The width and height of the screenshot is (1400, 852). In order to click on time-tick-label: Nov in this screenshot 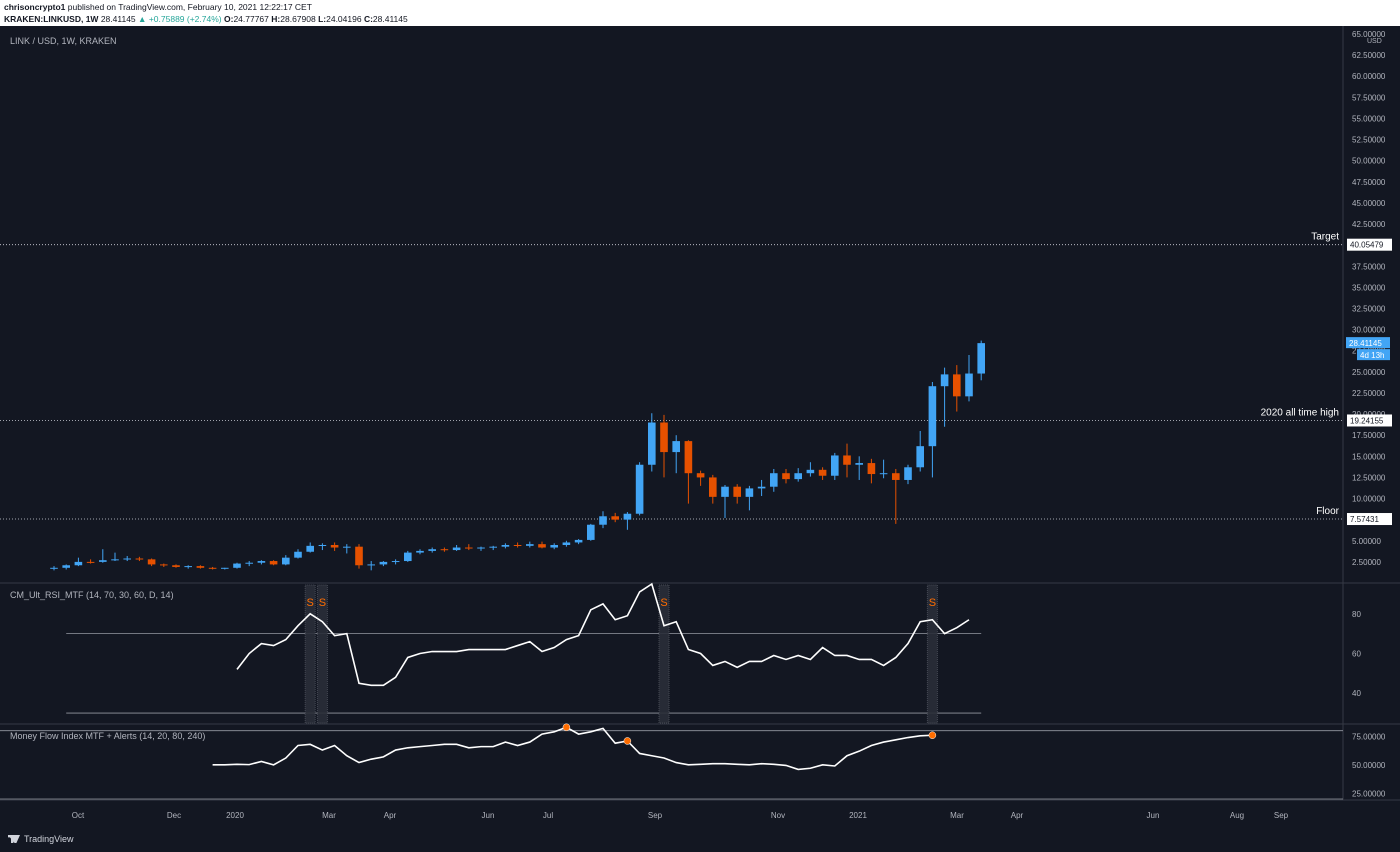, I will do `click(778, 815)`.